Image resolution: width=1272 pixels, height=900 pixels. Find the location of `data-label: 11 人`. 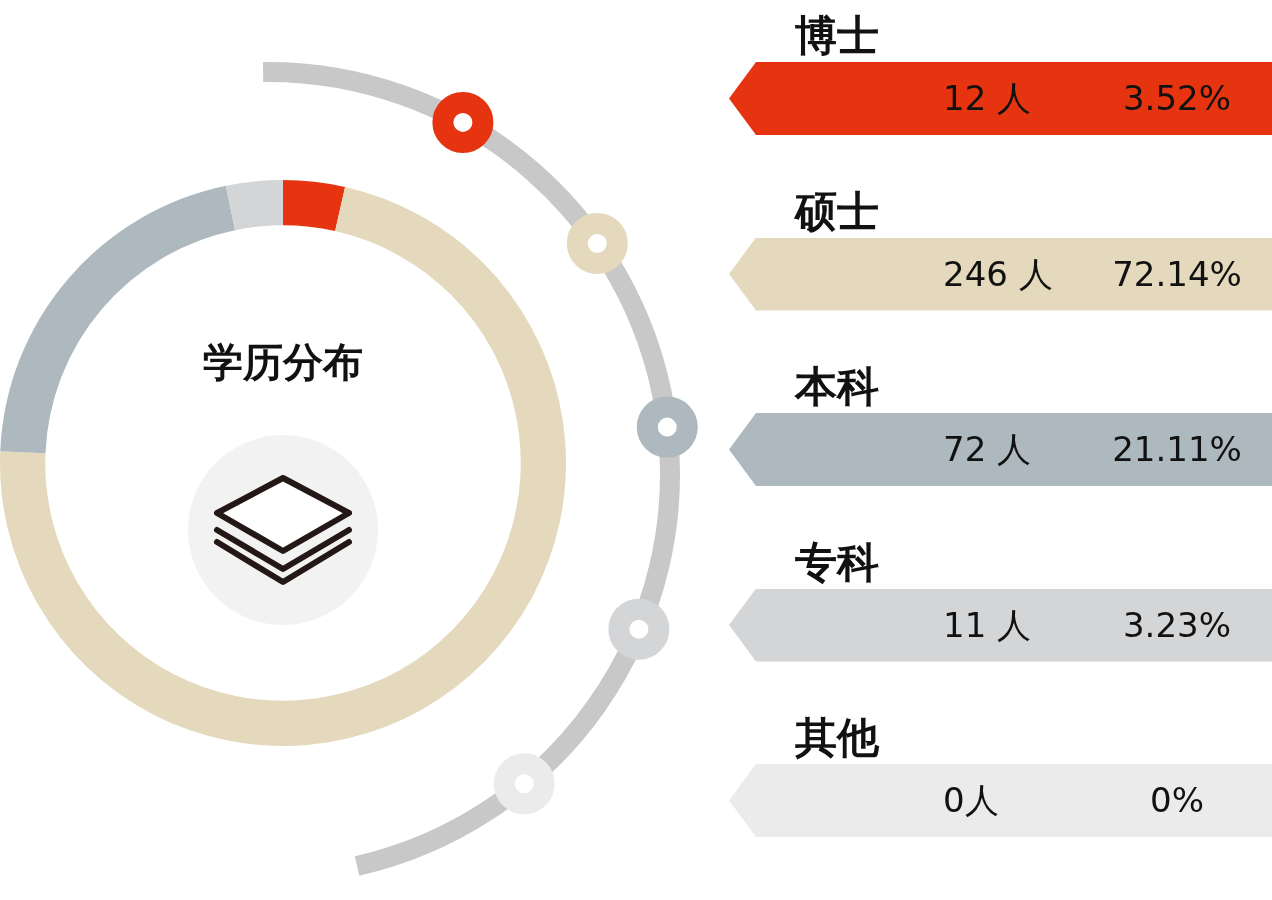

data-label: 11 人 is located at coordinates (987, 625).